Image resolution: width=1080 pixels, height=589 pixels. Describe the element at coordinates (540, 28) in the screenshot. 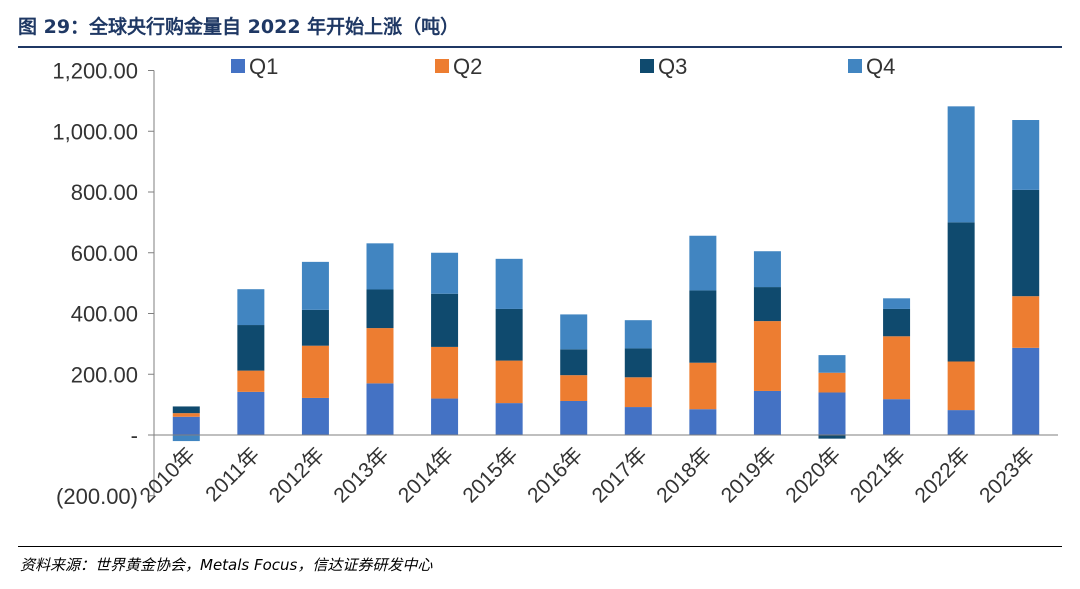

I see `title-bar: 图 29：全球央行购金量自 2022 年开始上涨（吨）` at that location.